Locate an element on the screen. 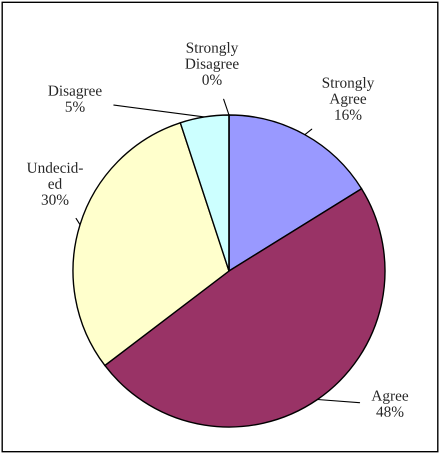  data-label: 48% is located at coordinates (390, 411).